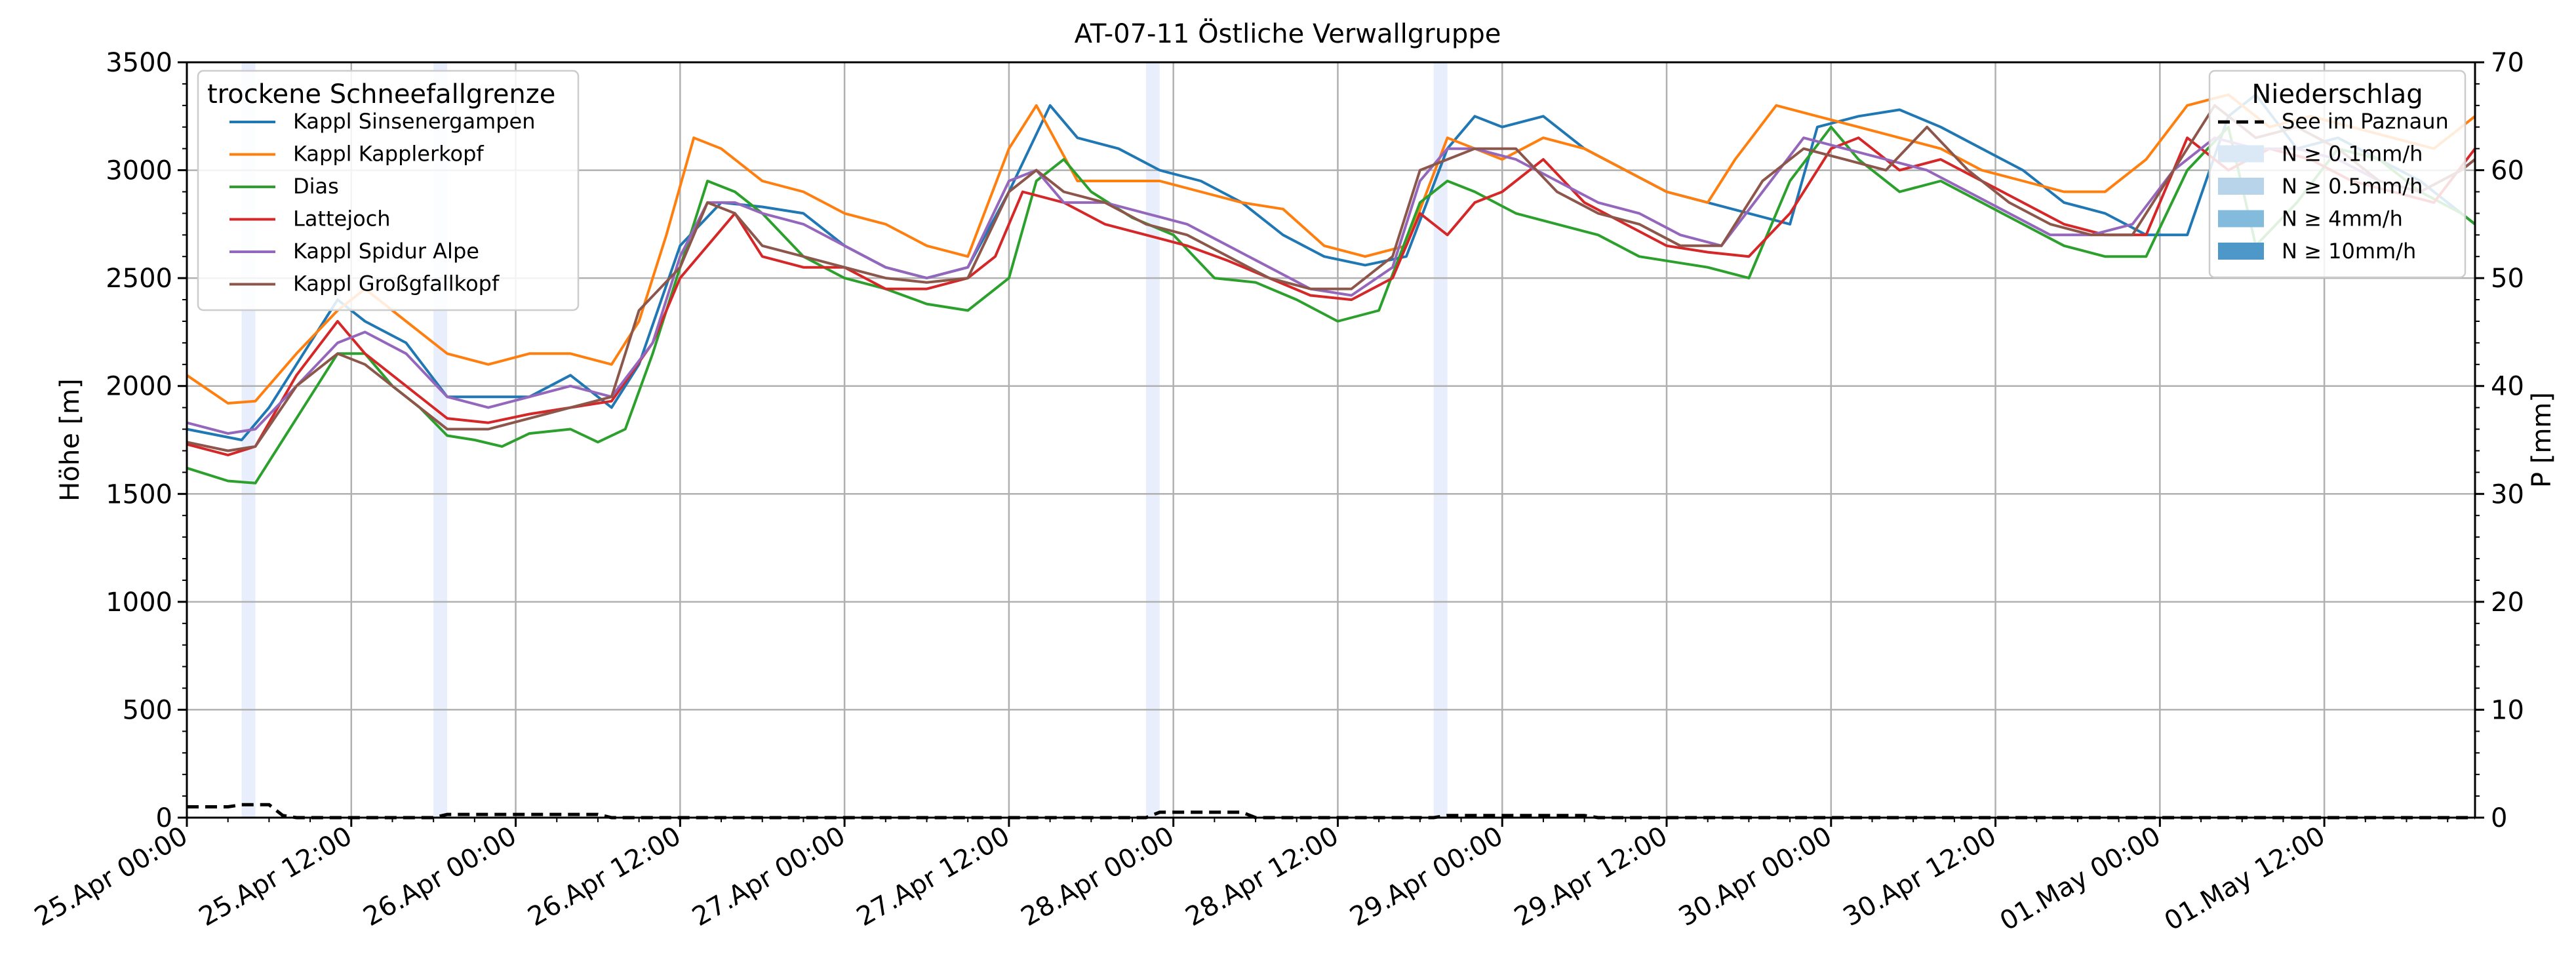  Describe the element at coordinates (2507, 63) in the screenshot. I see `y2-tick-label: 70` at that location.